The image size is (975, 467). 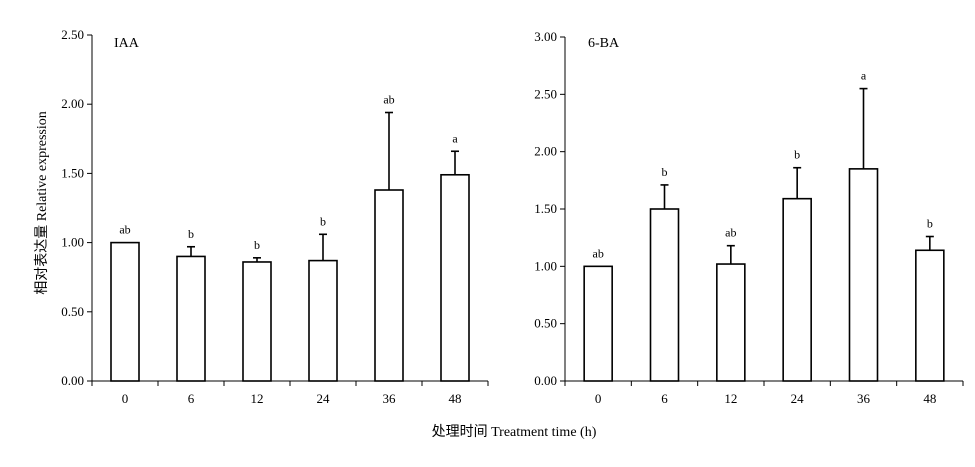 I want to click on panel2-y-tick-label: 0.00, so click(x=545, y=380).